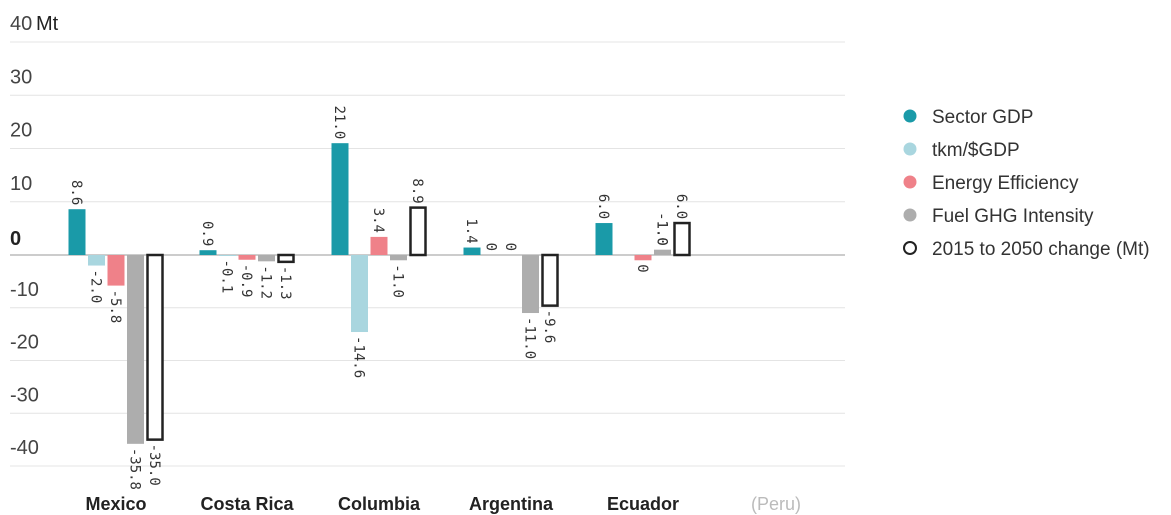 This screenshot has width=1171, height=515. What do you see at coordinates (96, 260) in the screenshot?
I see `bar-tkm-gdp-mexico` at bounding box center [96, 260].